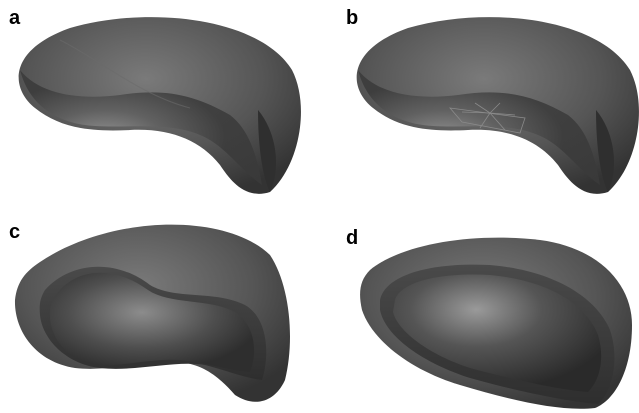  Describe the element at coordinates (352, 238) in the screenshot. I see `panel-label-d: d` at that location.